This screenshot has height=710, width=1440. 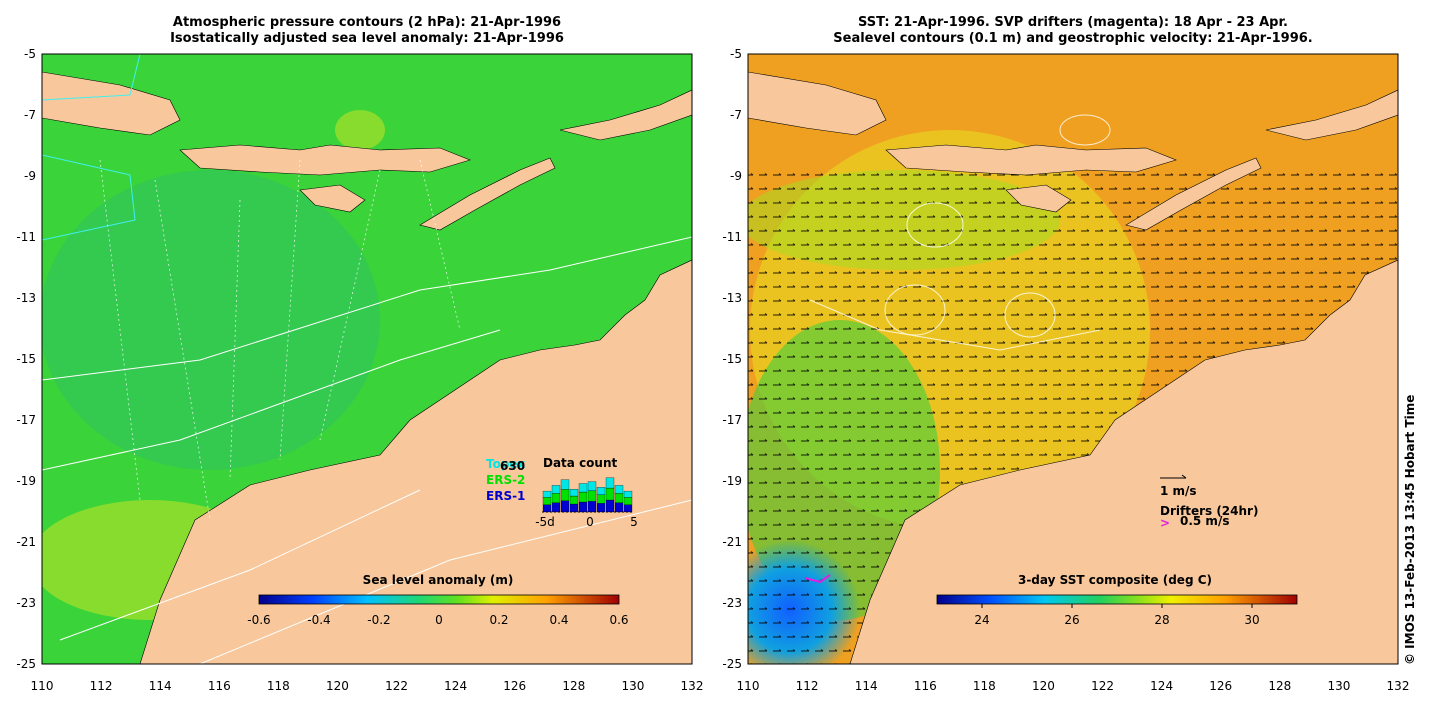 What do you see at coordinates (1193, 194) in the screenshot?
I see `right-timor` at bounding box center [1193, 194].